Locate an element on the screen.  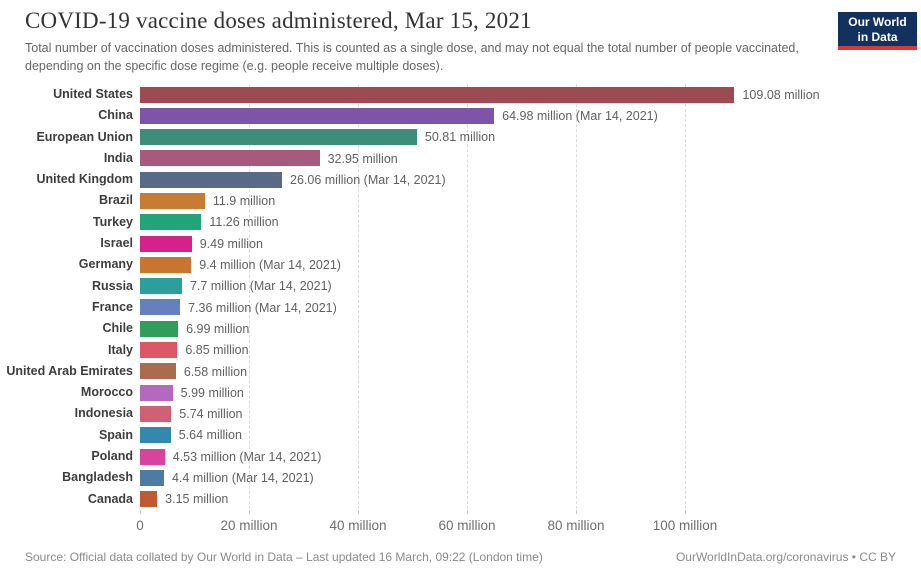
value-label-united-states: 109.08 million is located at coordinates (781, 94).